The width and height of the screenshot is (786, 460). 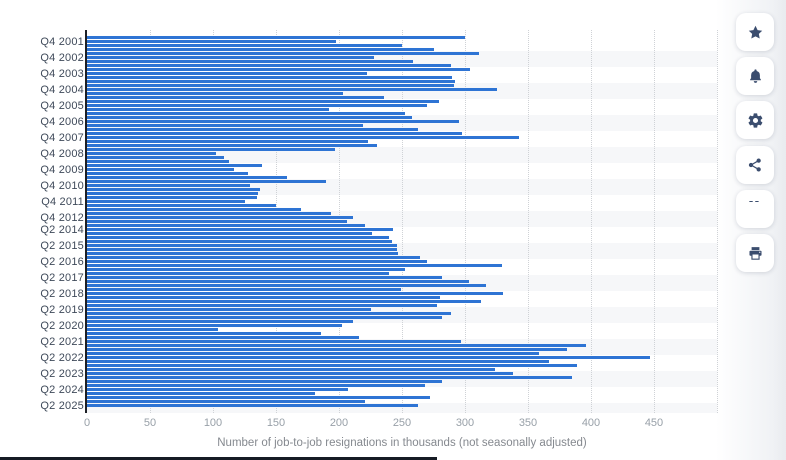 What do you see at coordinates (62, 406) in the screenshot?
I see `y-axis-label: Q2 2025` at bounding box center [62, 406].